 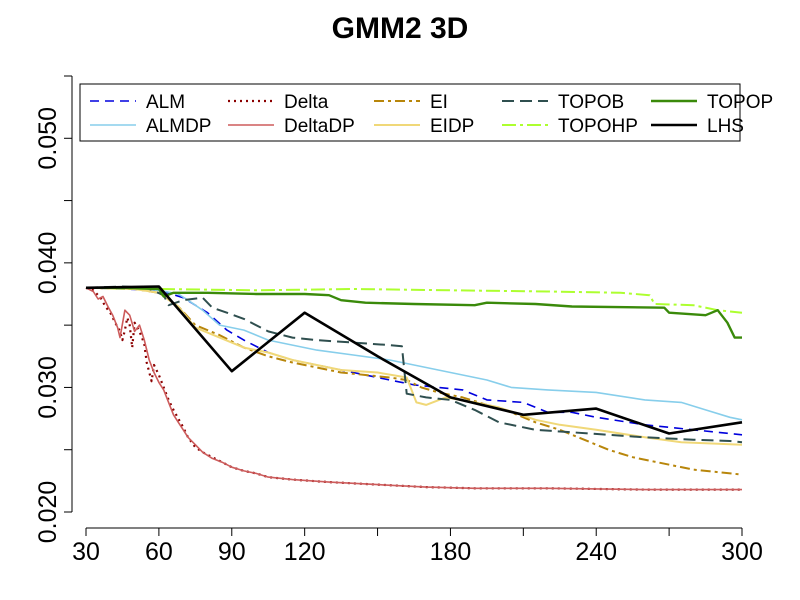 What do you see at coordinates (306, 102) in the screenshot?
I see `legend-label-delta: Delta` at bounding box center [306, 102].